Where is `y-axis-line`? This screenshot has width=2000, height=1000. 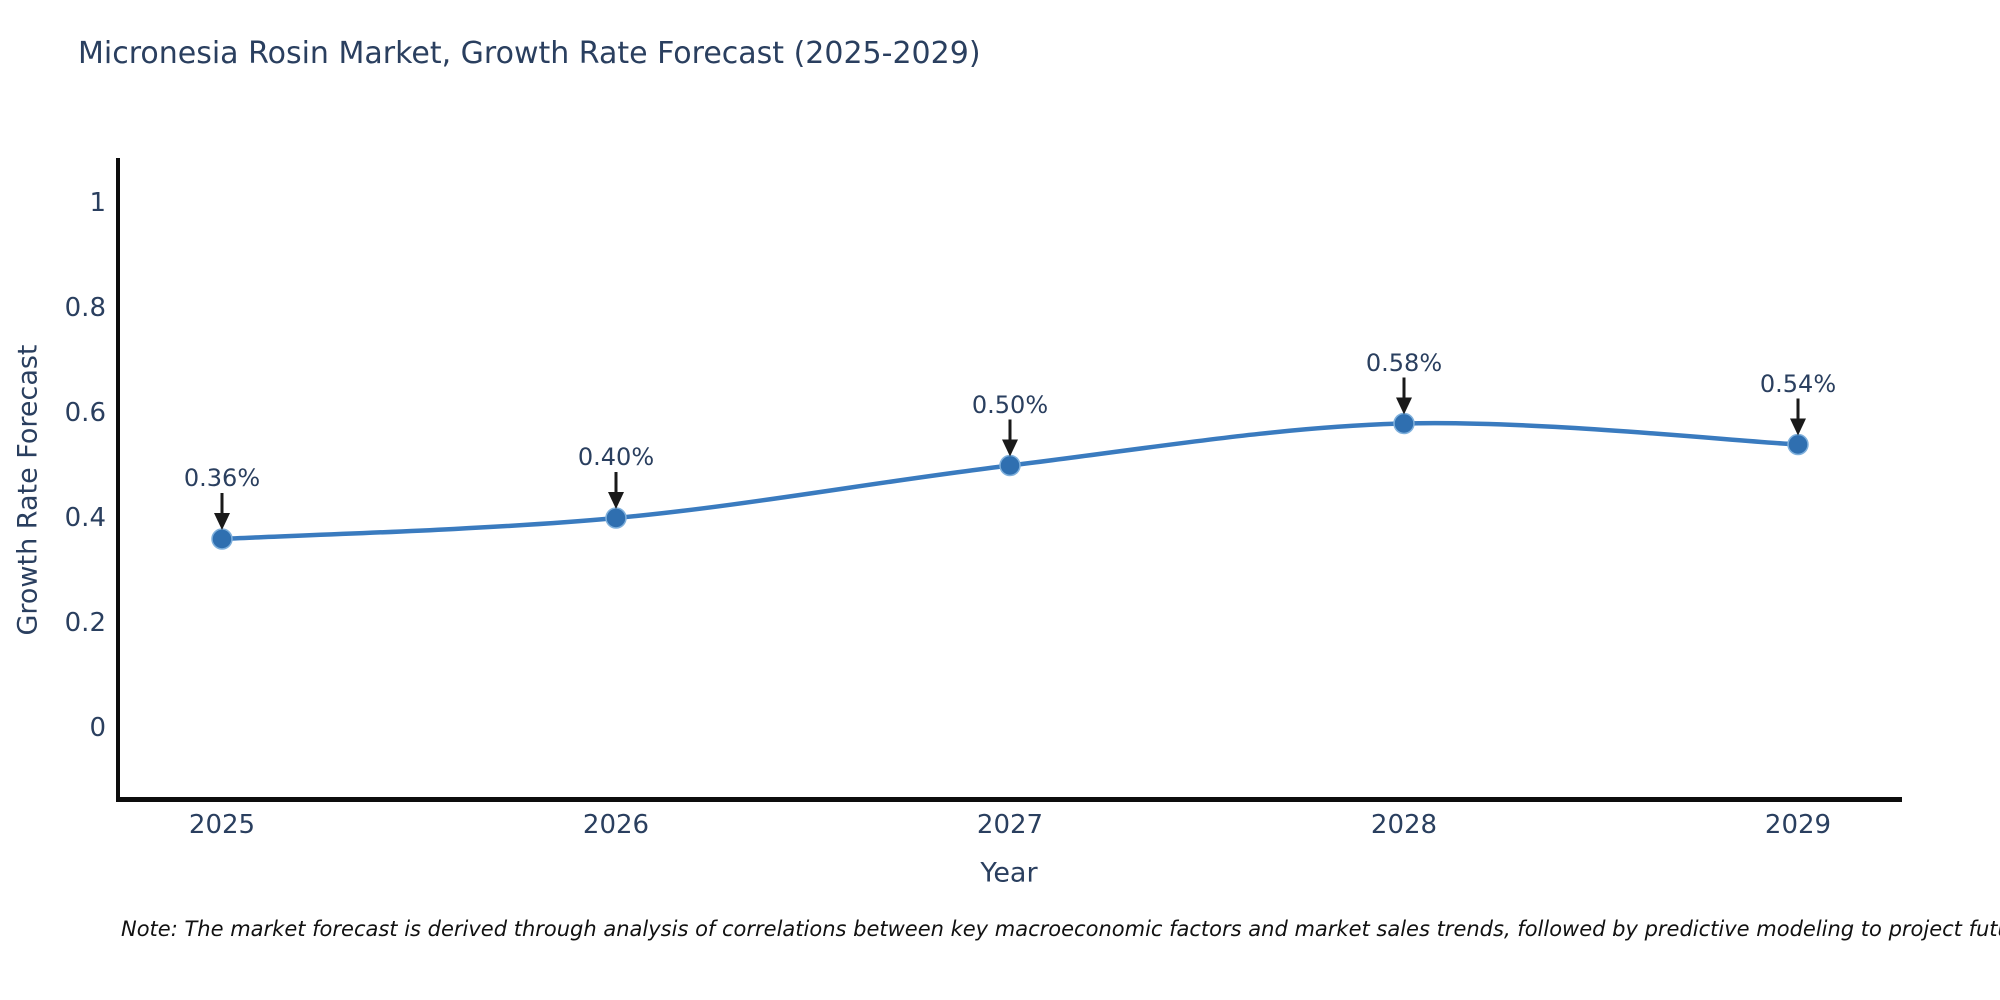 y-axis-line is located at coordinates (118, 480).